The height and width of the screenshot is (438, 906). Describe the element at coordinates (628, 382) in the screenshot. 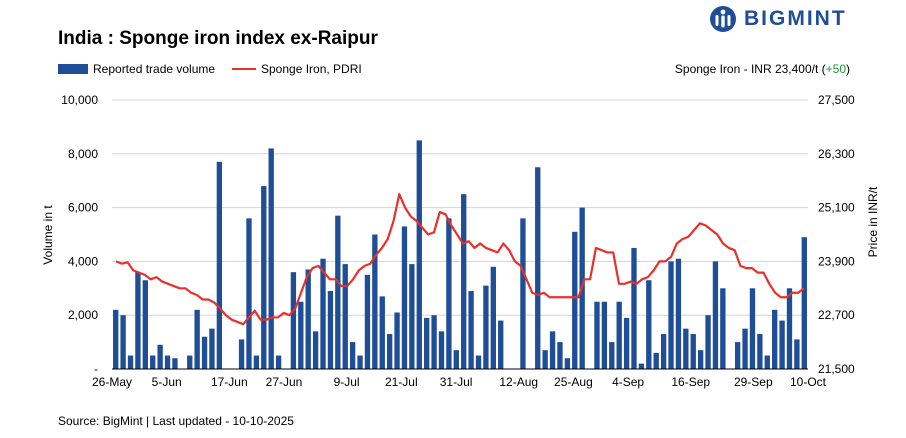

I see `x-tick: 4-Sep` at that location.